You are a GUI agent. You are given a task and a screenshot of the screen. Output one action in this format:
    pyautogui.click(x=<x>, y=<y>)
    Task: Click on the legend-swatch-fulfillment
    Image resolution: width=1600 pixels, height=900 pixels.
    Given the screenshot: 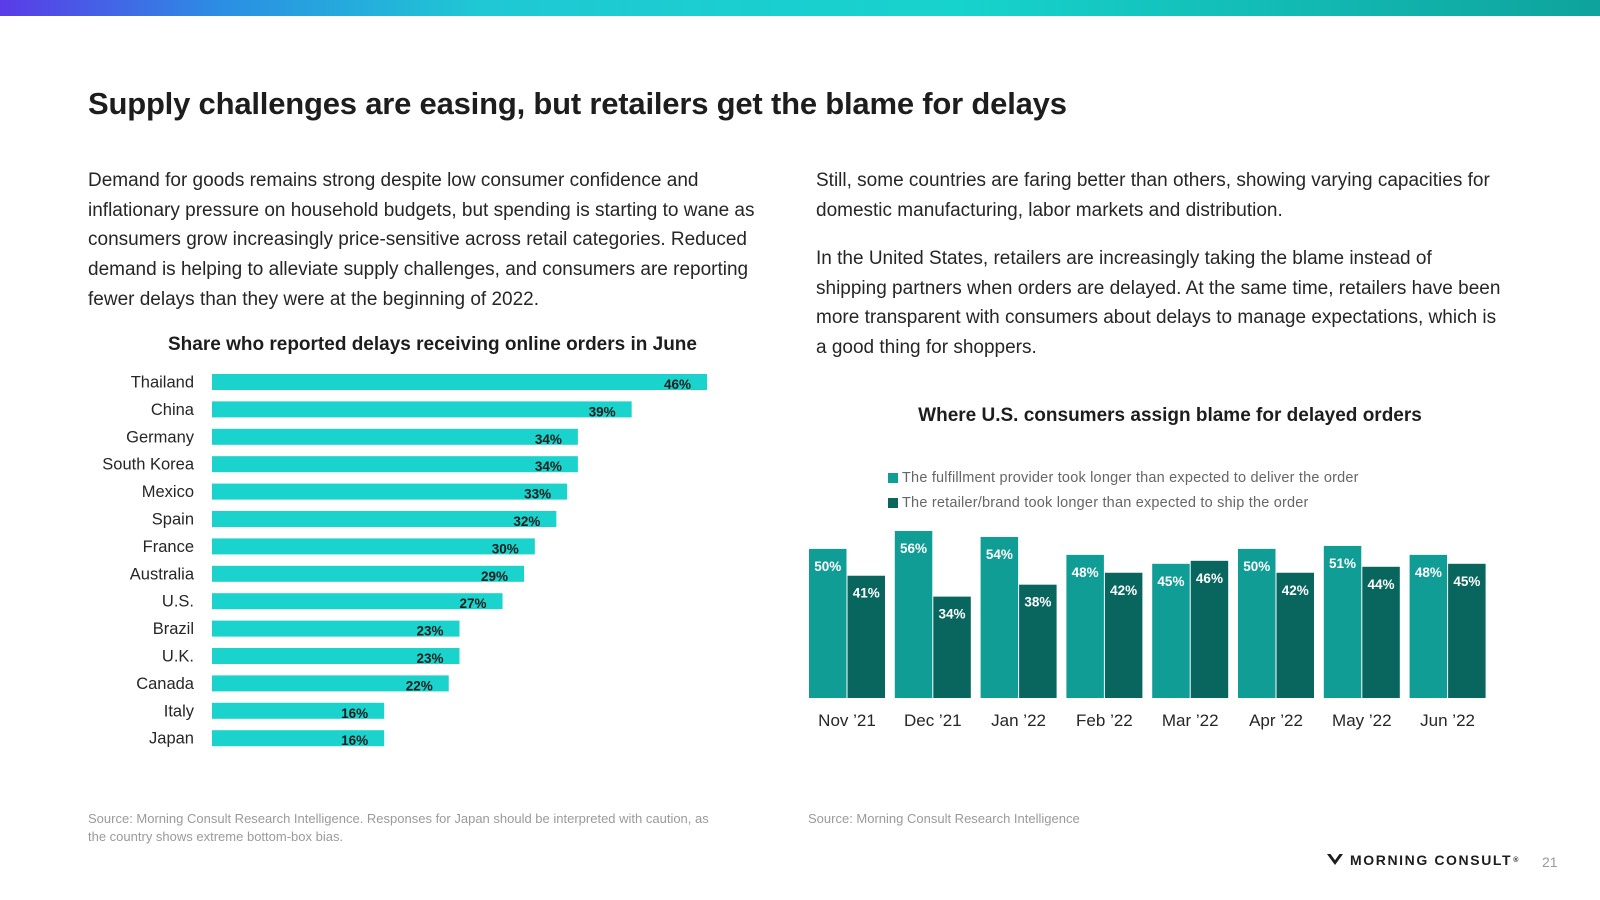 What is the action you would take?
    pyautogui.click(x=893, y=478)
    